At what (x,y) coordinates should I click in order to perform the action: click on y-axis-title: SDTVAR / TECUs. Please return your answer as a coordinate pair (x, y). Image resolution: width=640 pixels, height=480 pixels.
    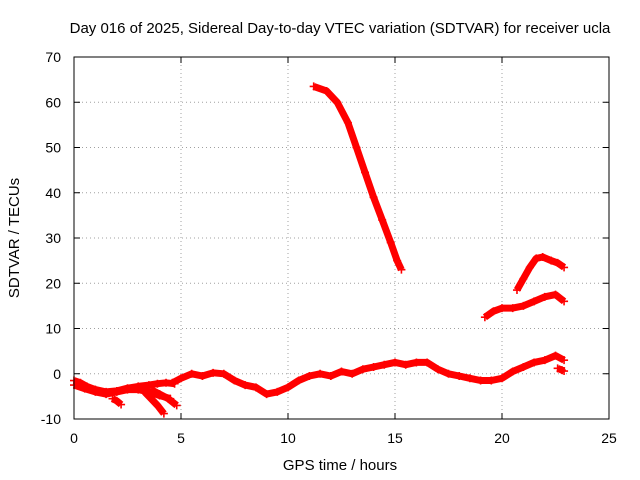
    Looking at the image, I should click on (14, 238).